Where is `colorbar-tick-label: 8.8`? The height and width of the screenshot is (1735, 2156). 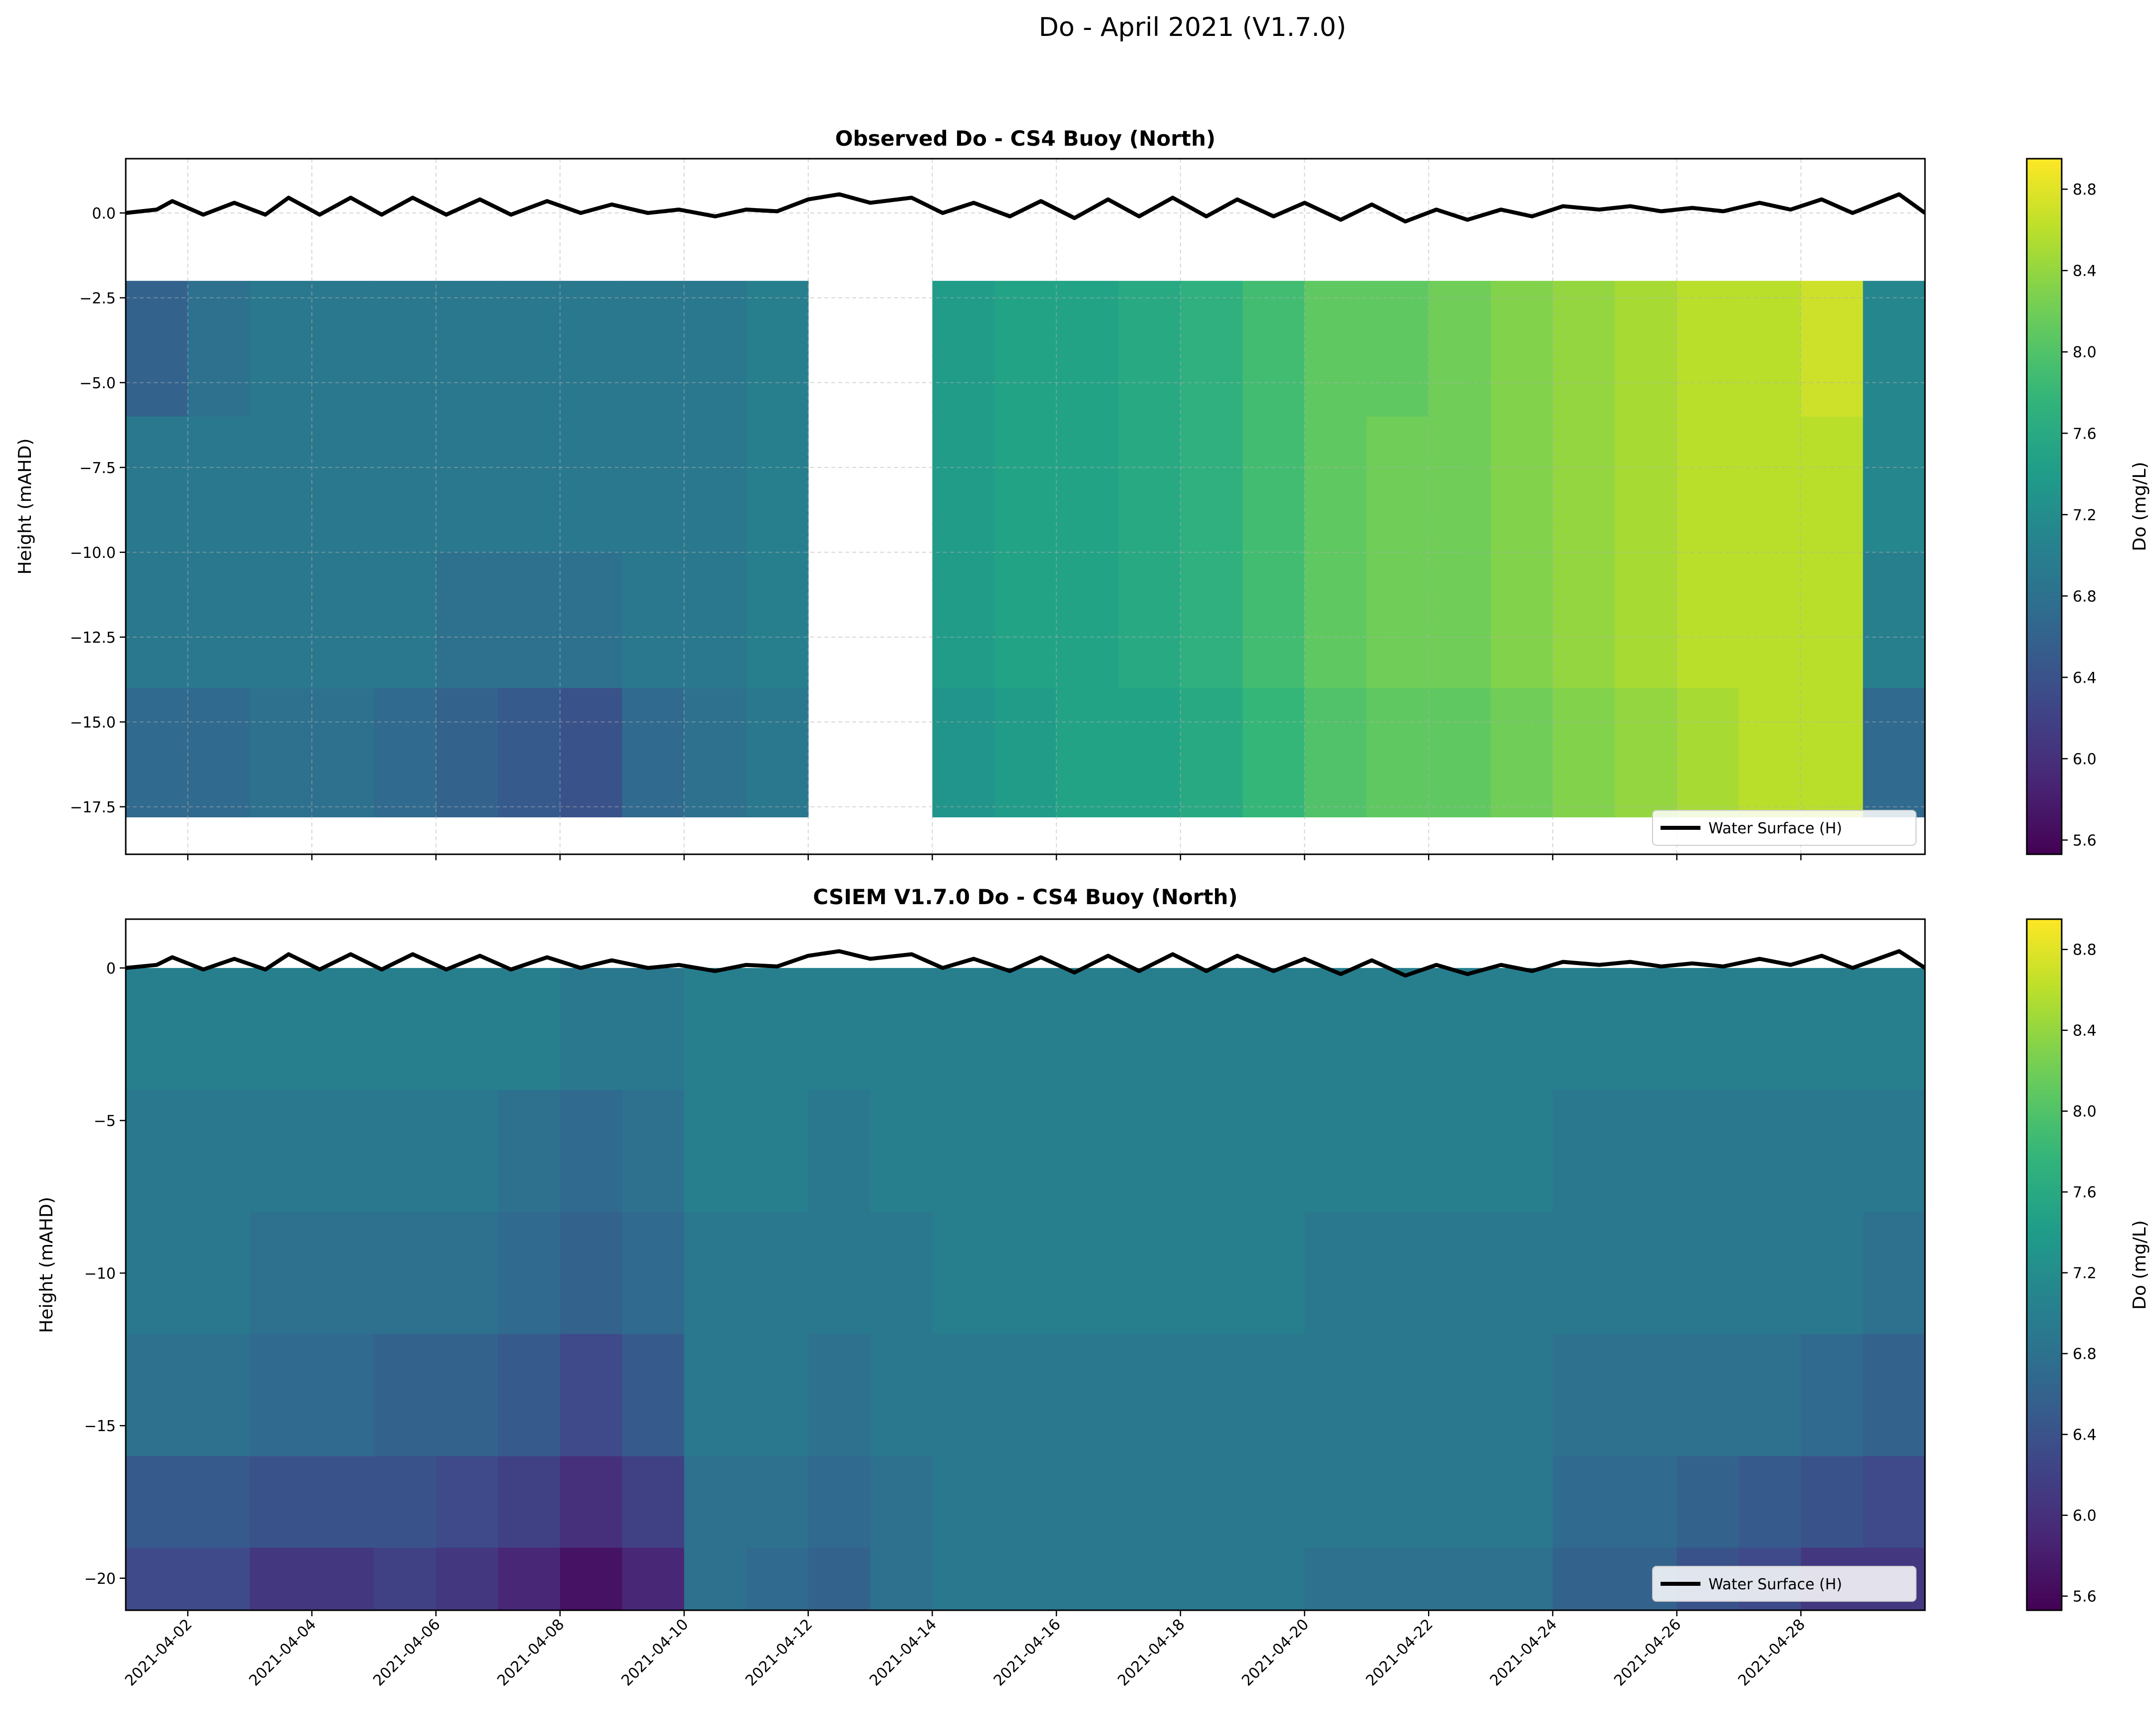
colorbar-tick-label: 8.8 is located at coordinates (2085, 190).